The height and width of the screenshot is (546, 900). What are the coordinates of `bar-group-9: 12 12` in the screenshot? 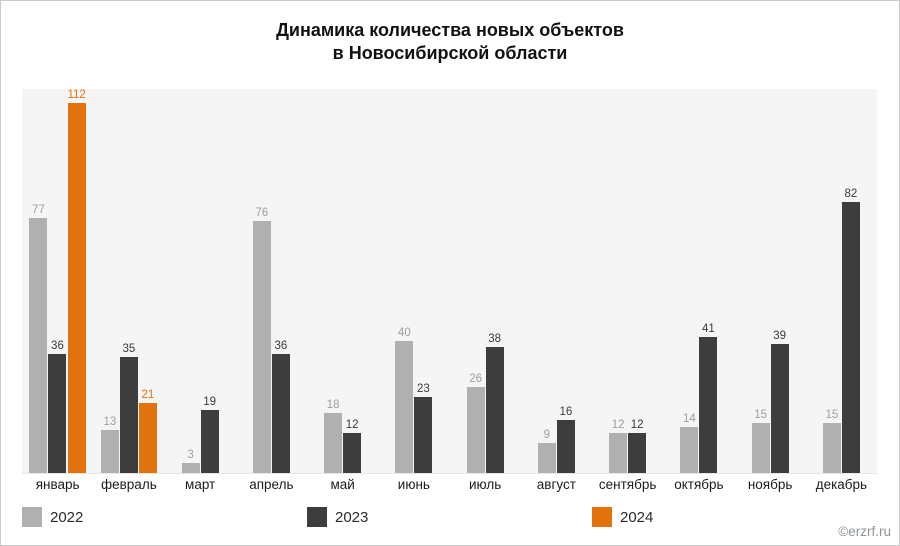 It's located at (627, 281).